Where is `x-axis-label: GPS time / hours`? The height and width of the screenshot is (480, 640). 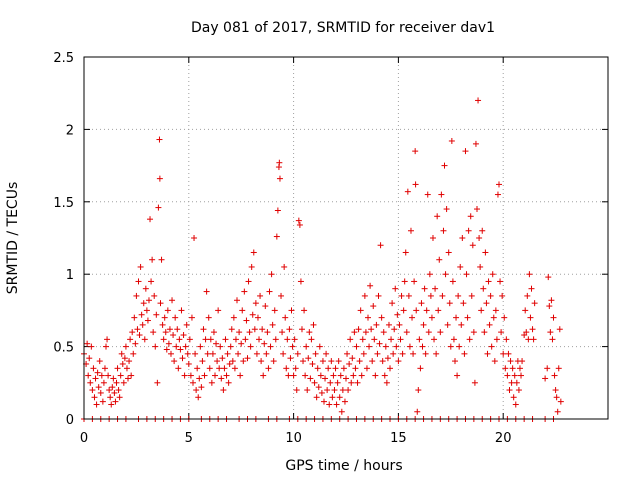
x-axis-label: GPS time / hours is located at coordinates (343, 466).